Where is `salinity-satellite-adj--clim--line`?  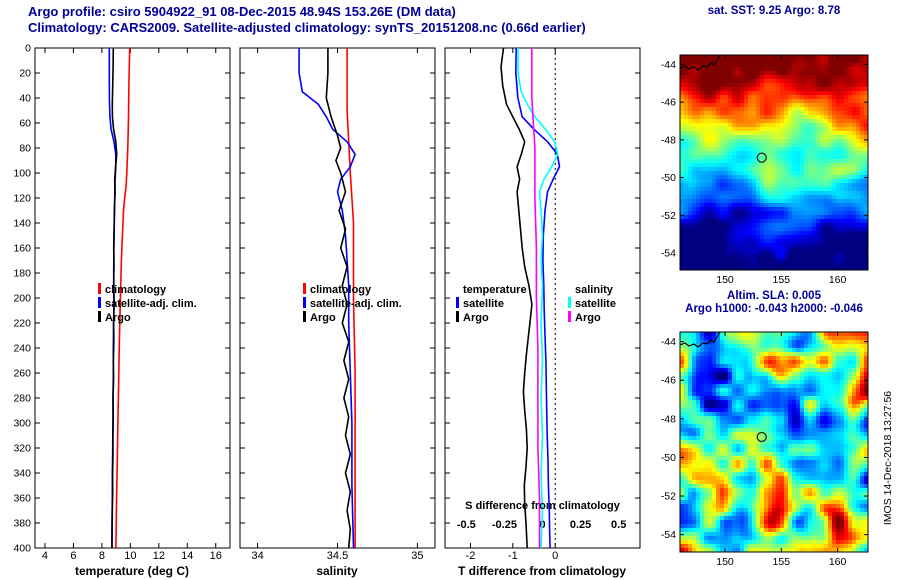 salinity-satellite-adj--clim--line is located at coordinates (327, 298).